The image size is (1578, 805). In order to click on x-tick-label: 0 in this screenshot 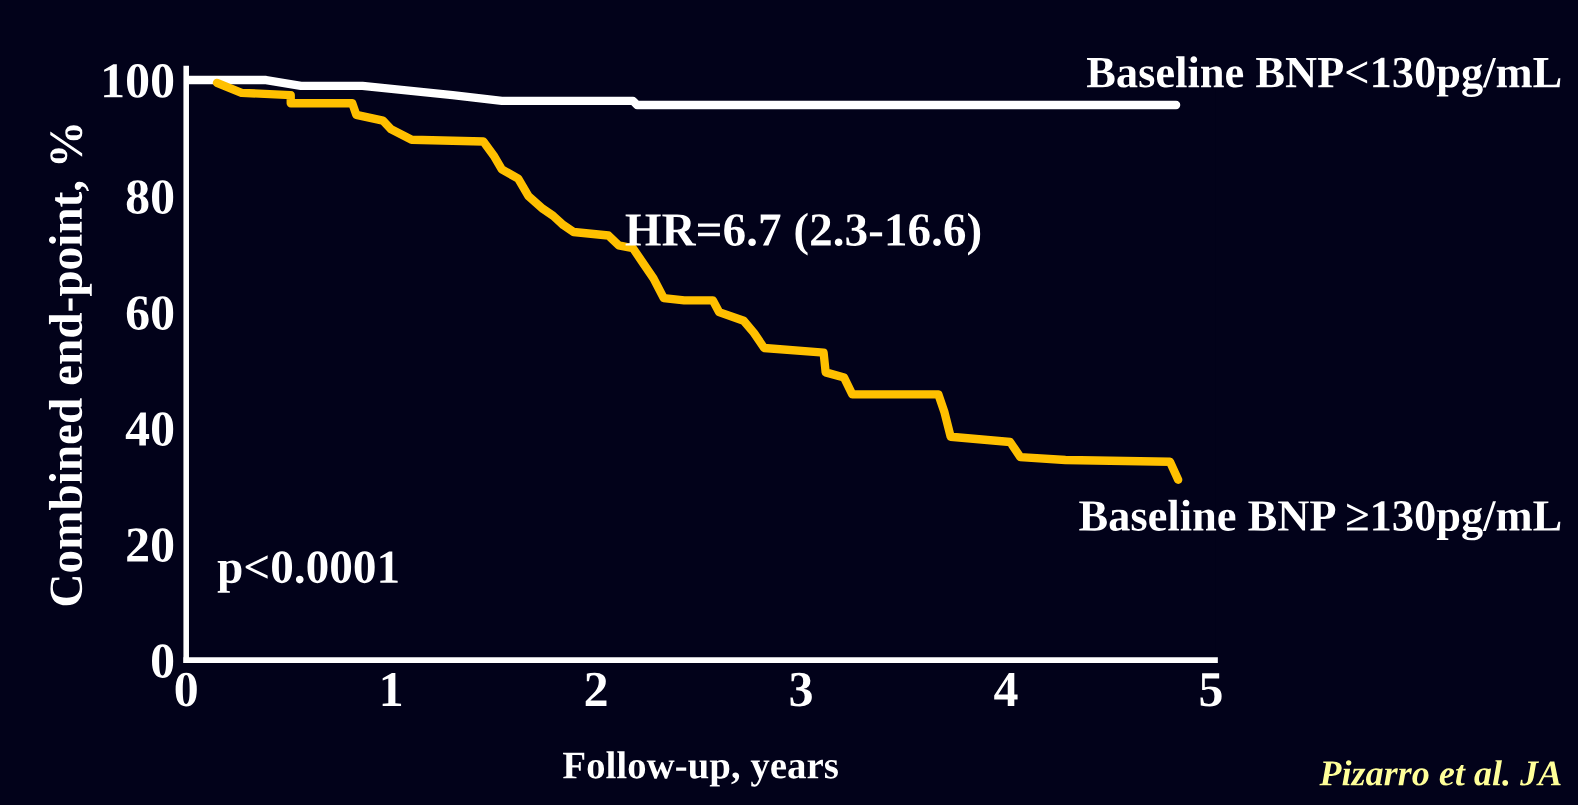, I will do `click(186, 689)`.